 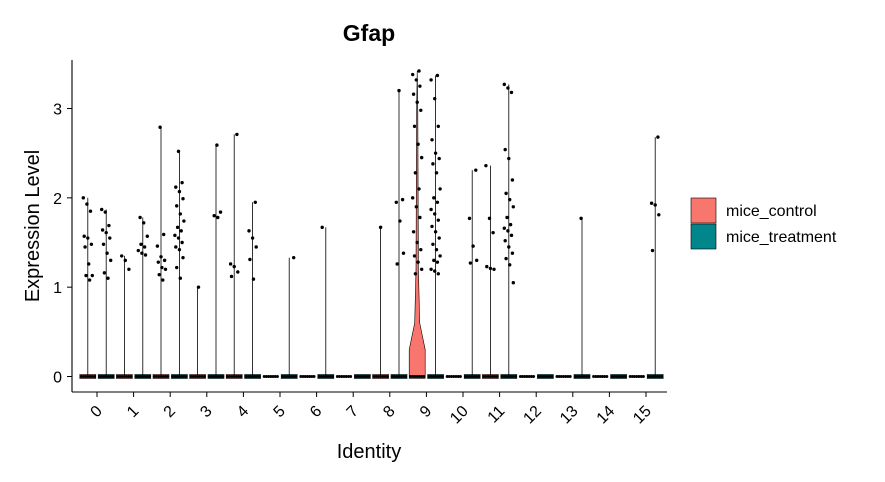 What do you see at coordinates (243, 412) in the screenshot?
I see `x-tick-label: 4` at bounding box center [243, 412].